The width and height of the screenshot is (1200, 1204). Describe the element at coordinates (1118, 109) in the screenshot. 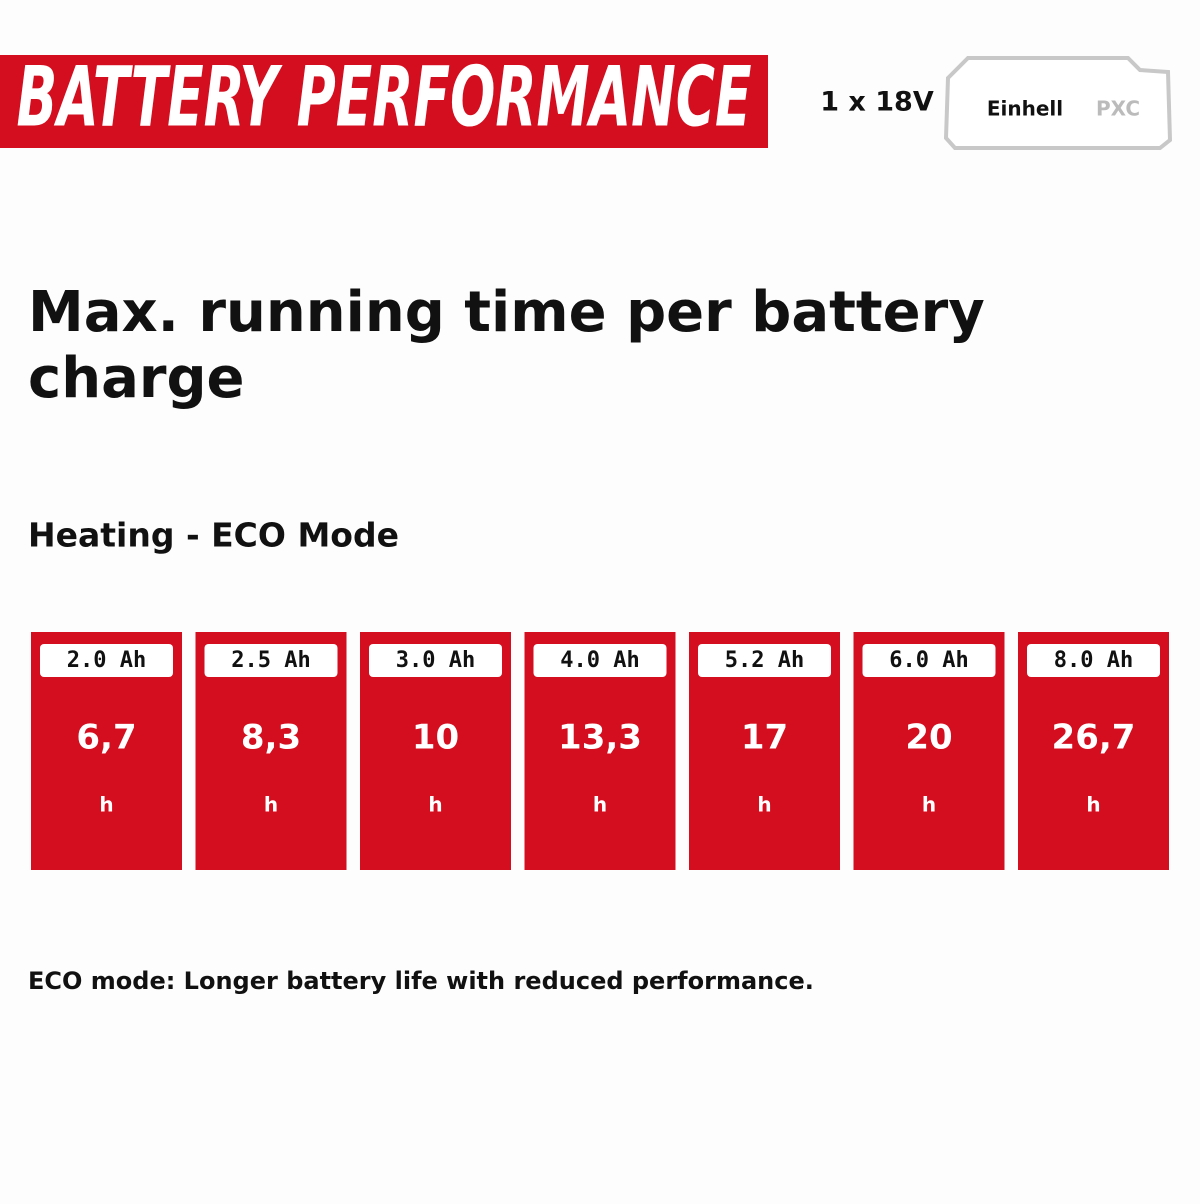

I see `logo-platform: PXC` at that location.